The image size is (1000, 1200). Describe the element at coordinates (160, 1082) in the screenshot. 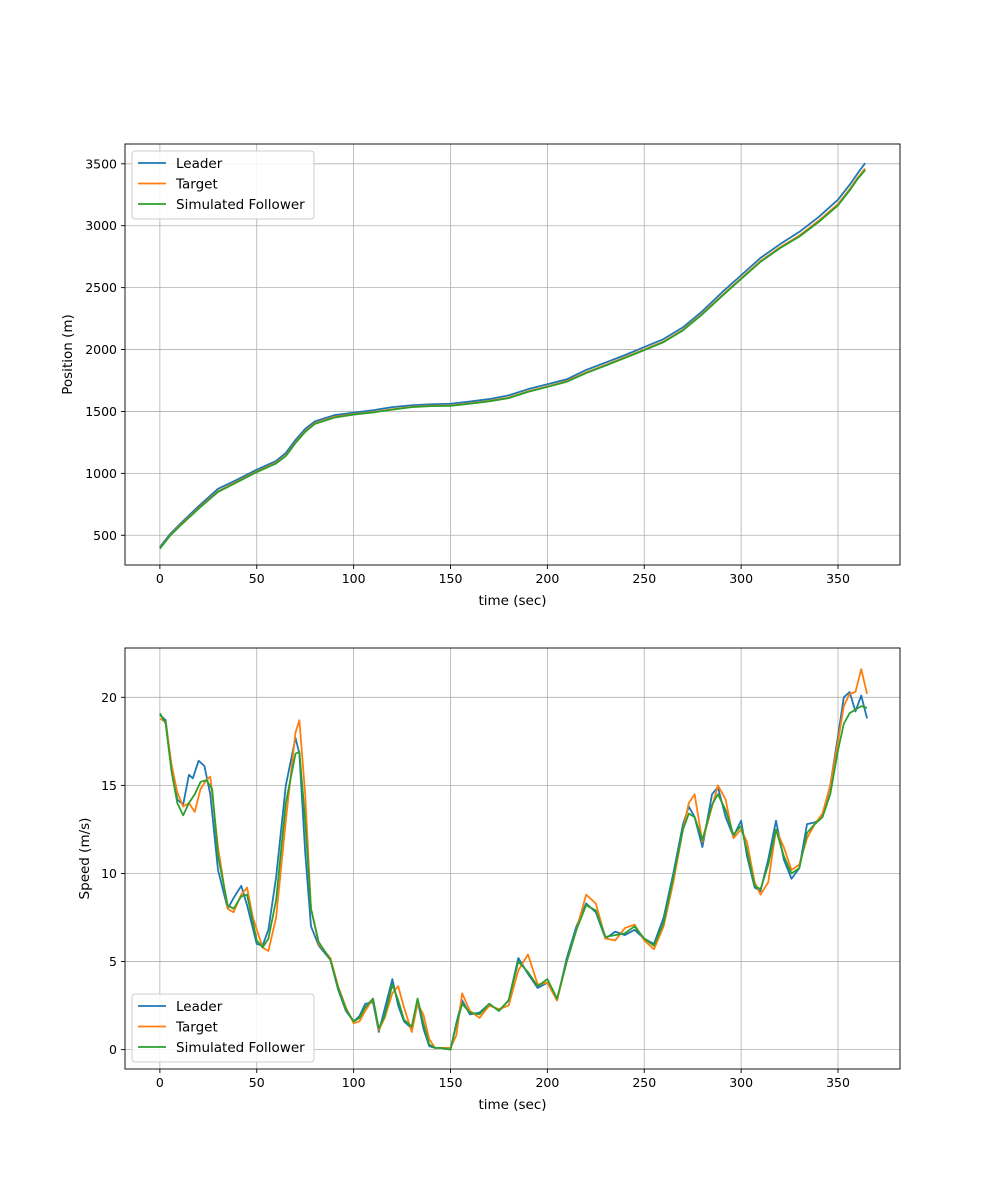

I see `speed-chart-xtick-label-0: 0` at that location.